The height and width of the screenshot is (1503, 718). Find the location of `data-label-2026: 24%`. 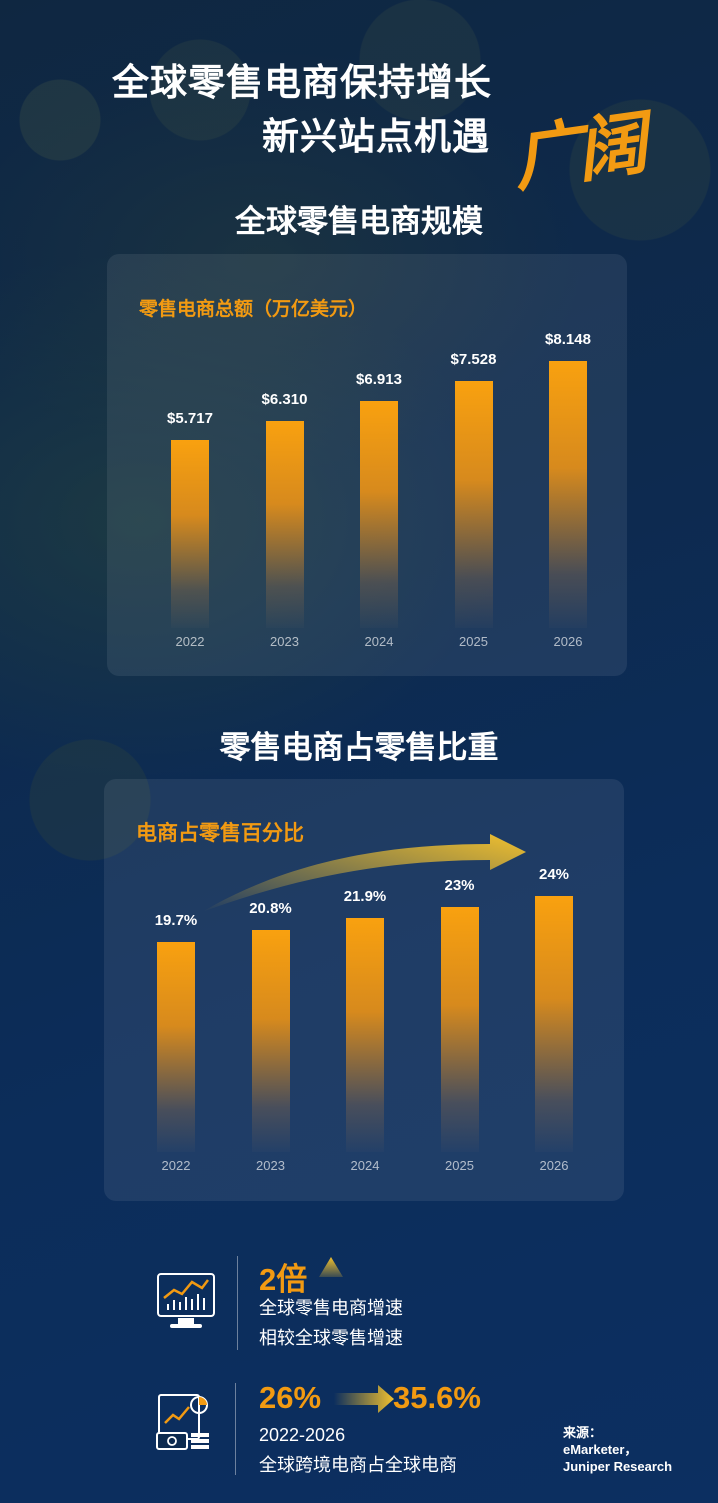

data-label-2026: 24% is located at coordinates (554, 874).